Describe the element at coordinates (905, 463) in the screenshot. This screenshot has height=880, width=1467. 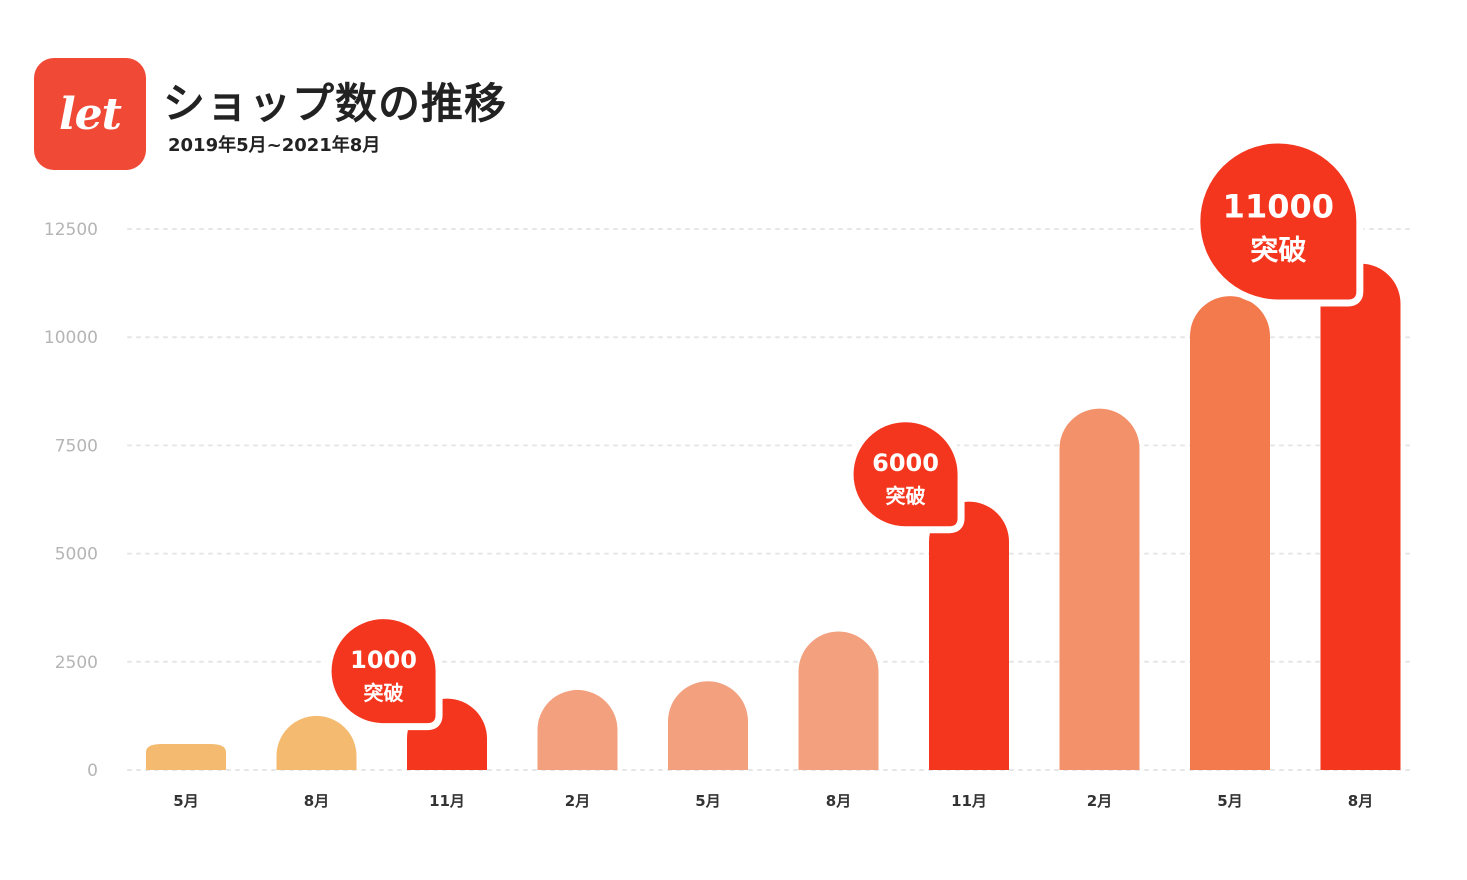
I see `annotation-value: 6000` at that location.